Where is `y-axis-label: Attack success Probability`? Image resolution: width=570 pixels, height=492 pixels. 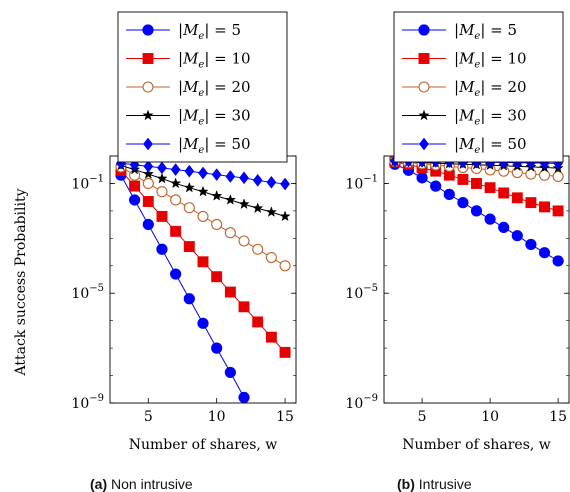
y-axis-label: Attack success Probability is located at coordinates (21, 282).